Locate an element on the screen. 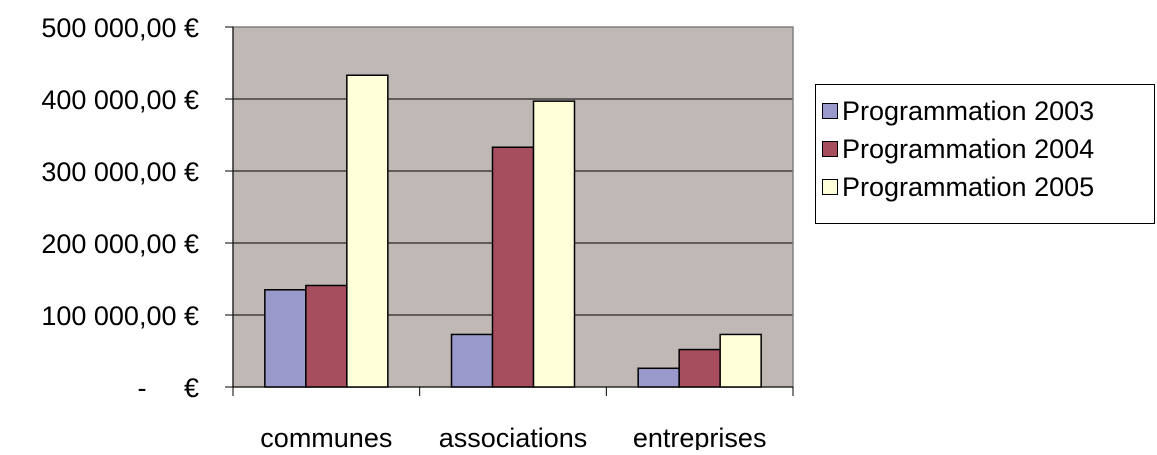  y-tick-label: 300 000,00 € is located at coordinates (120, 172).